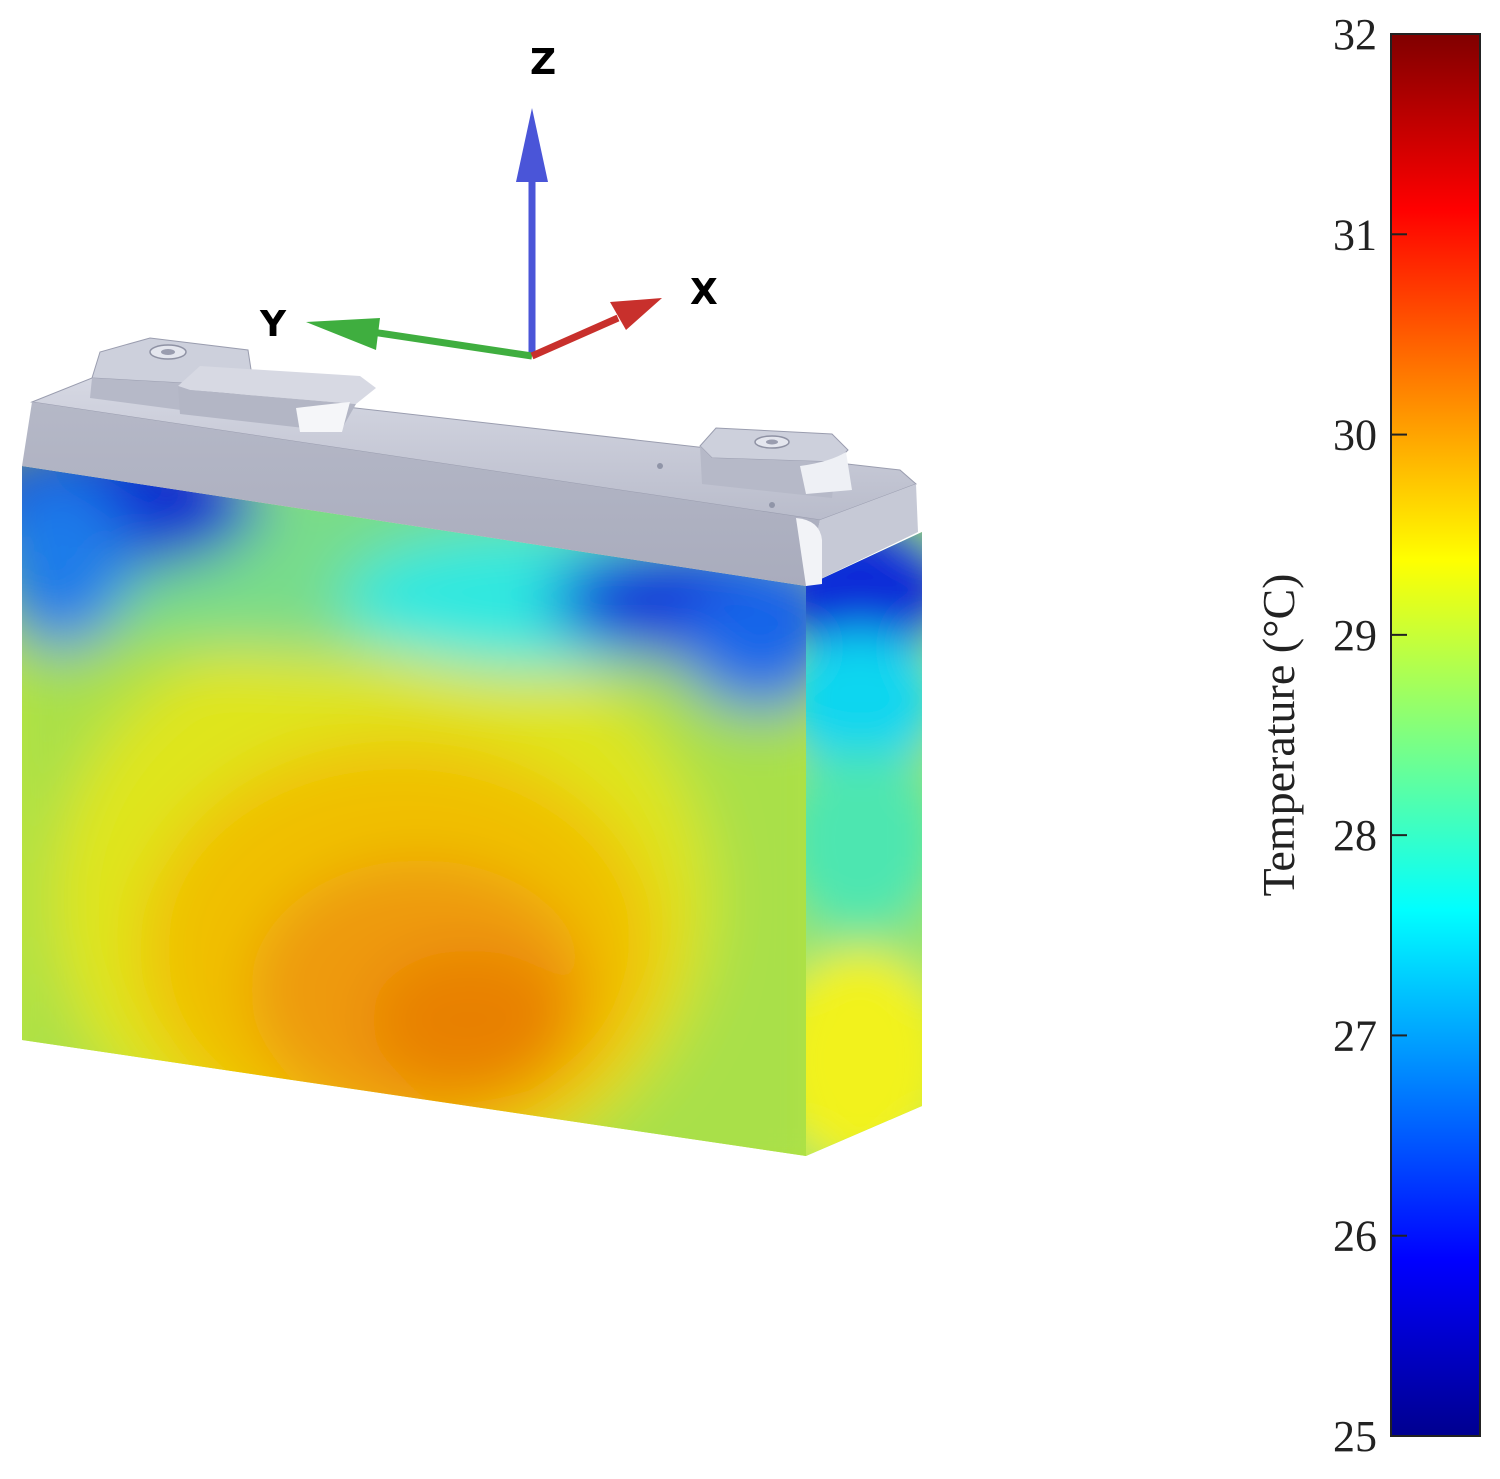  Describe the element at coordinates (273, 324) in the screenshot. I see `y-axis-label: Y` at that location.